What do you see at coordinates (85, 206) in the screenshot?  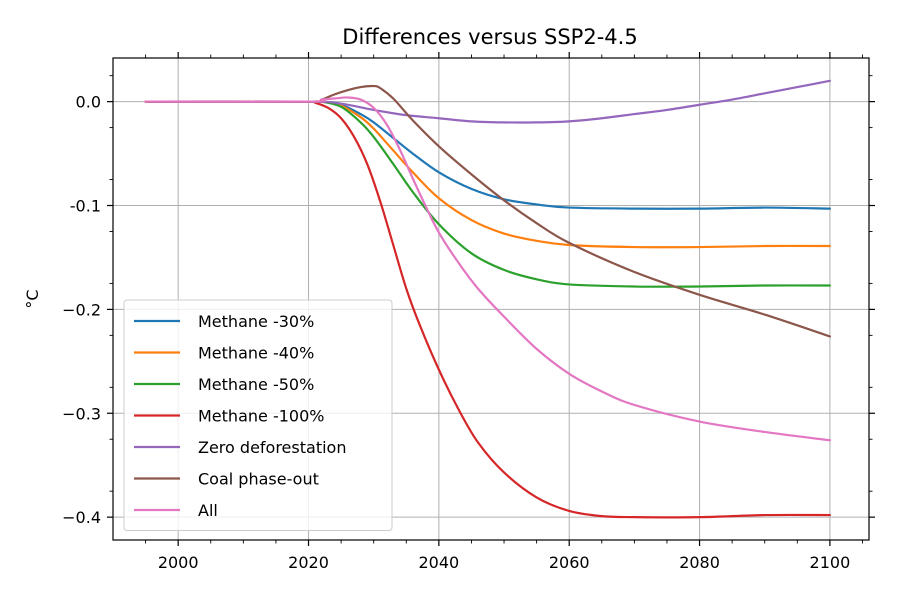 I see `y-tick-label: -0.1` at bounding box center [85, 206].